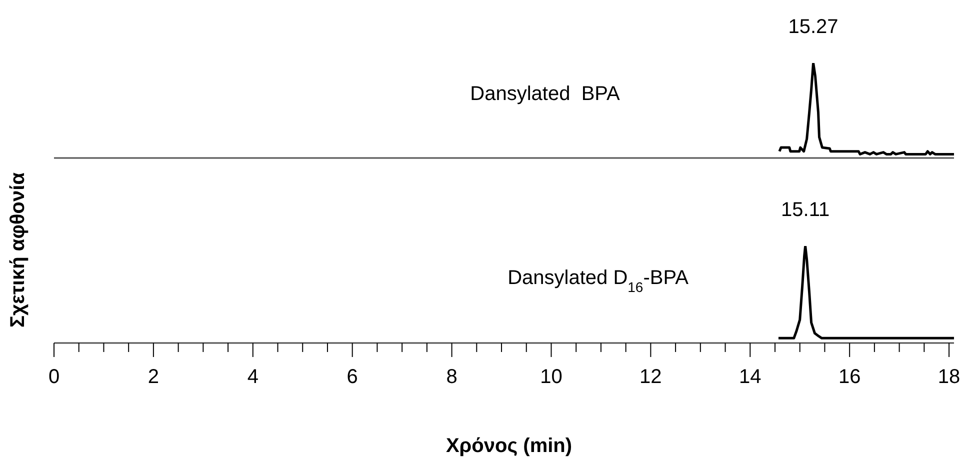  I want to click on x-tick-label: 18, so click(949, 377).